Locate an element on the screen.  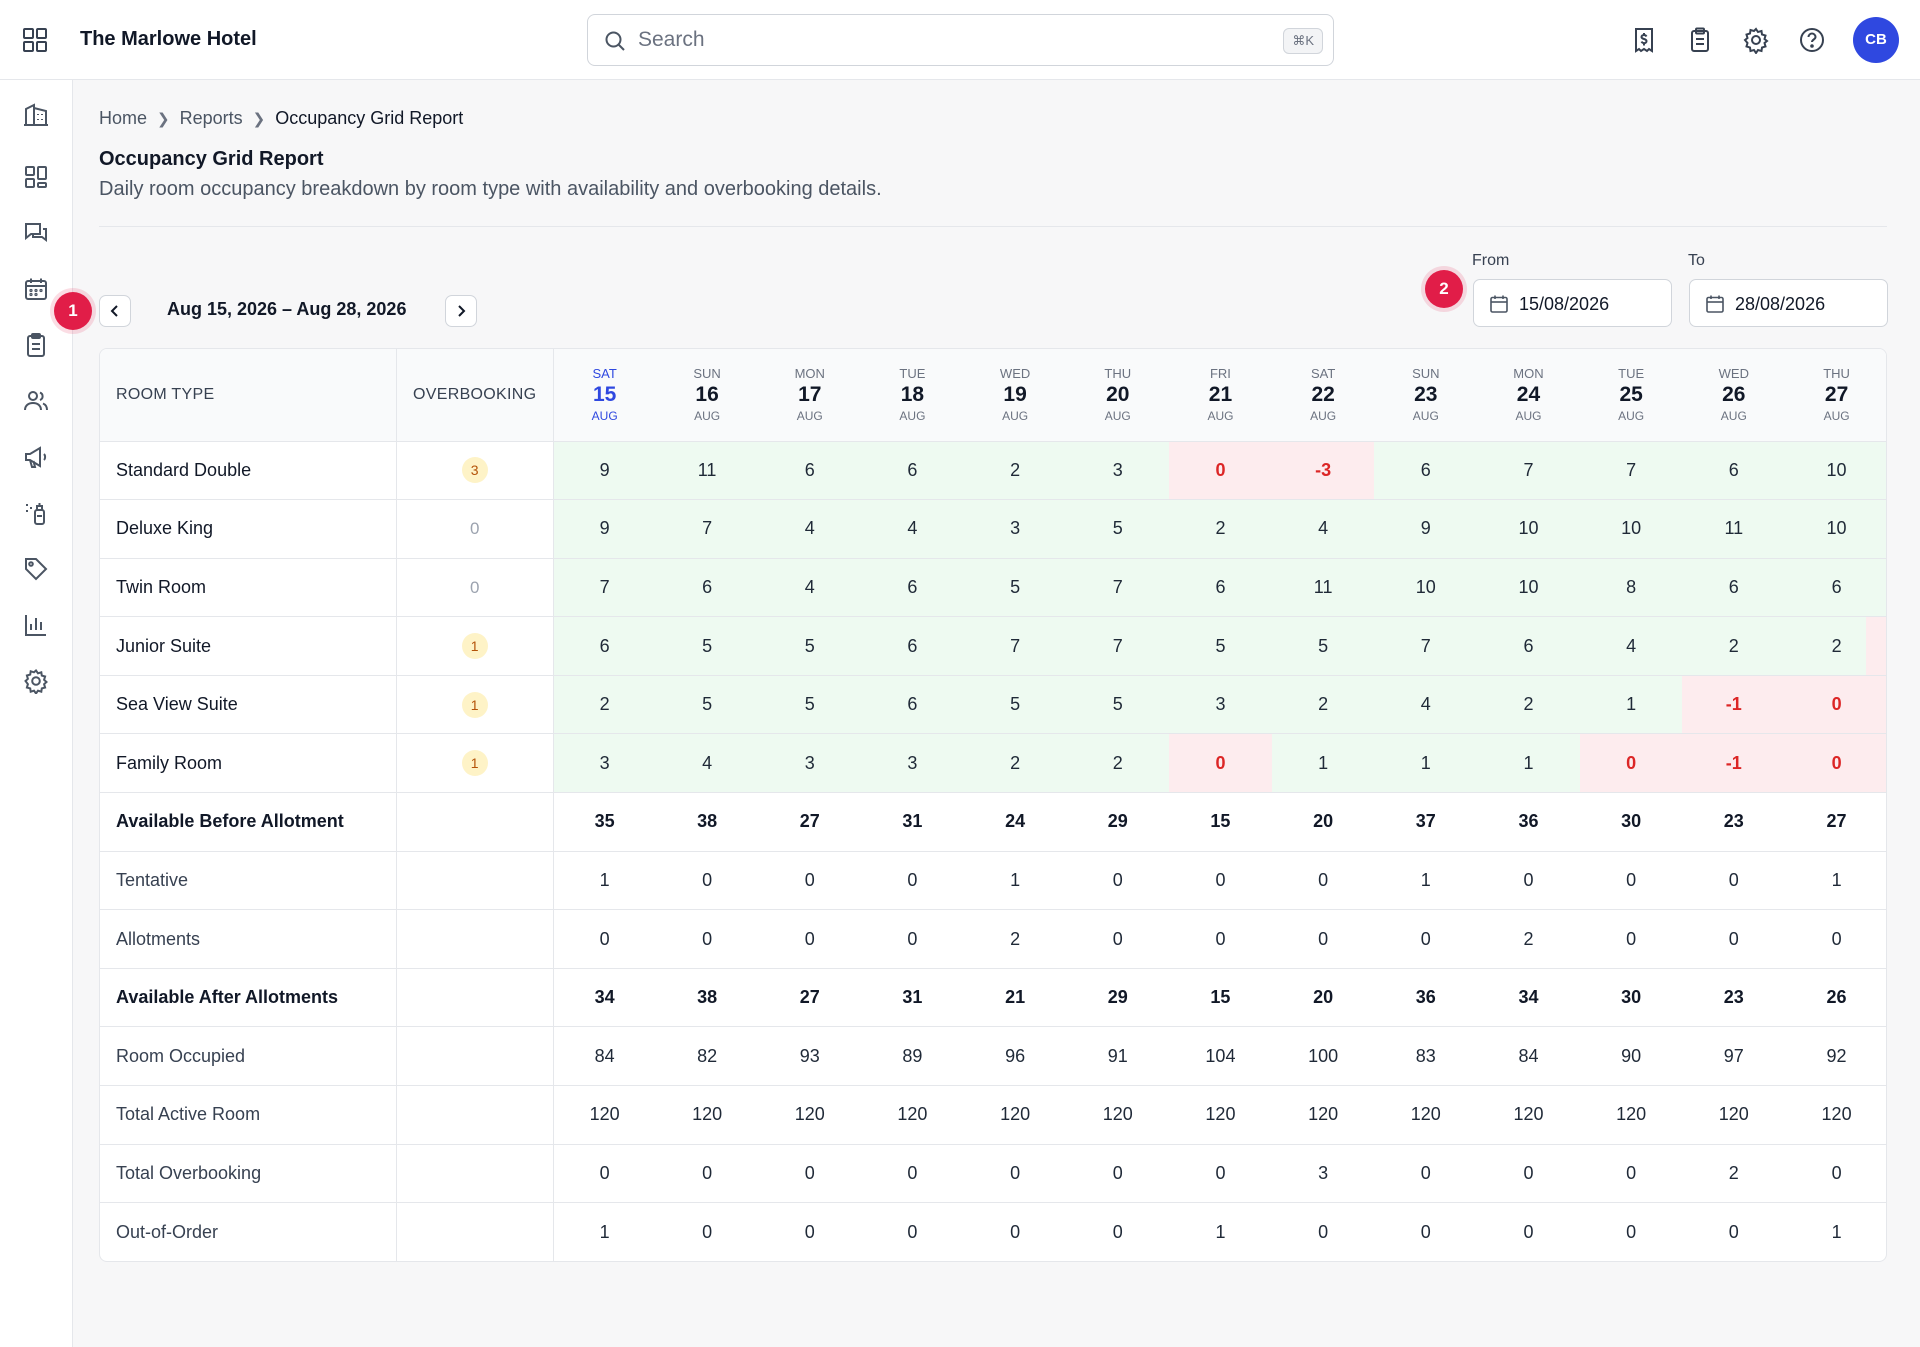
user-avatar: CB is located at coordinates (1876, 40).